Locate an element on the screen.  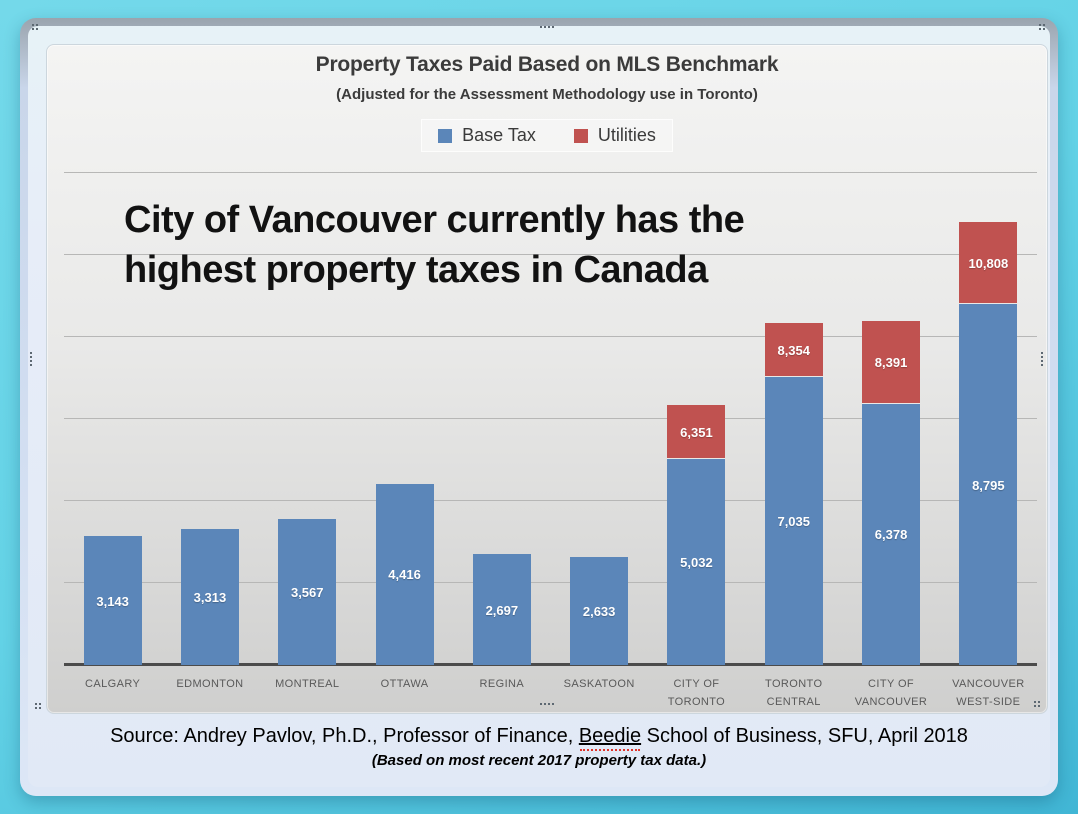
category-label: CALGARY is located at coordinates (113, 684).